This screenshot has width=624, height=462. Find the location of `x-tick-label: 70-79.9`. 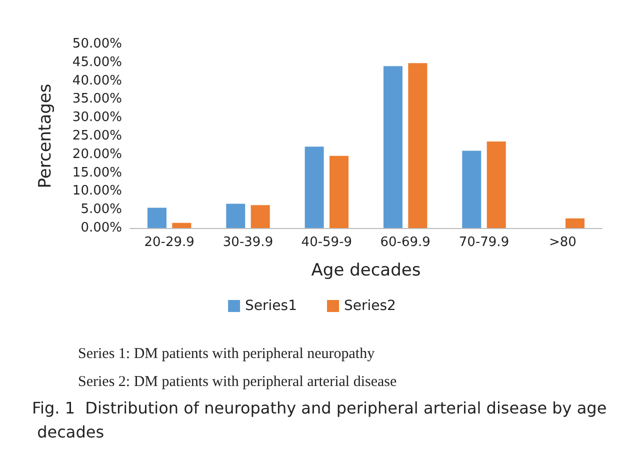

x-tick-label: 70-79.9 is located at coordinates (484, 242).